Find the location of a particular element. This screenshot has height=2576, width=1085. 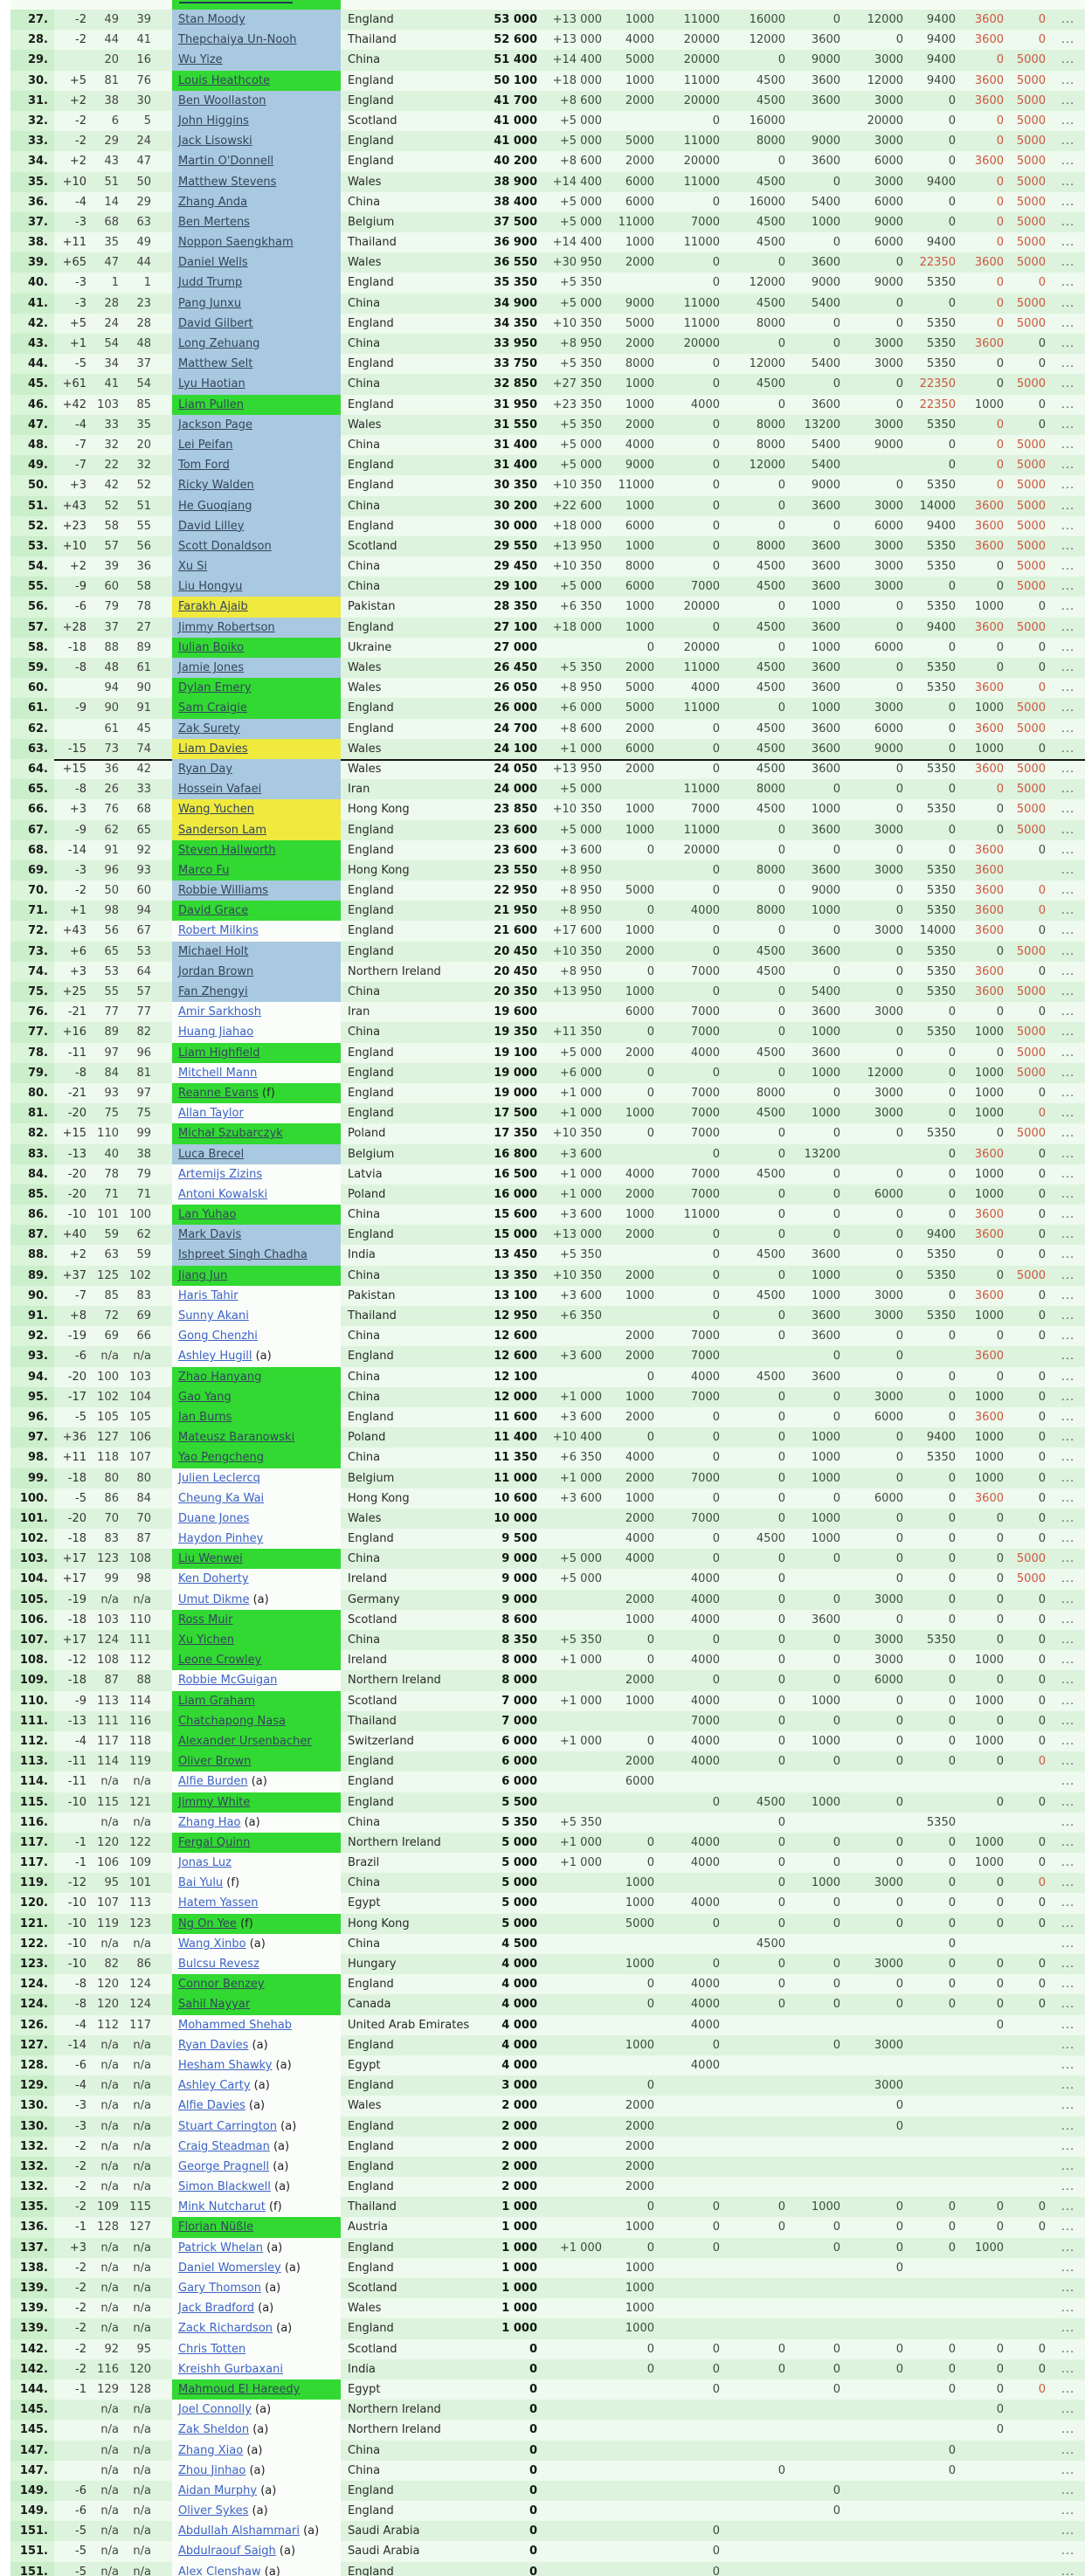

player-link: Chatchapong Nasa is located at coordinates (232, 1721).